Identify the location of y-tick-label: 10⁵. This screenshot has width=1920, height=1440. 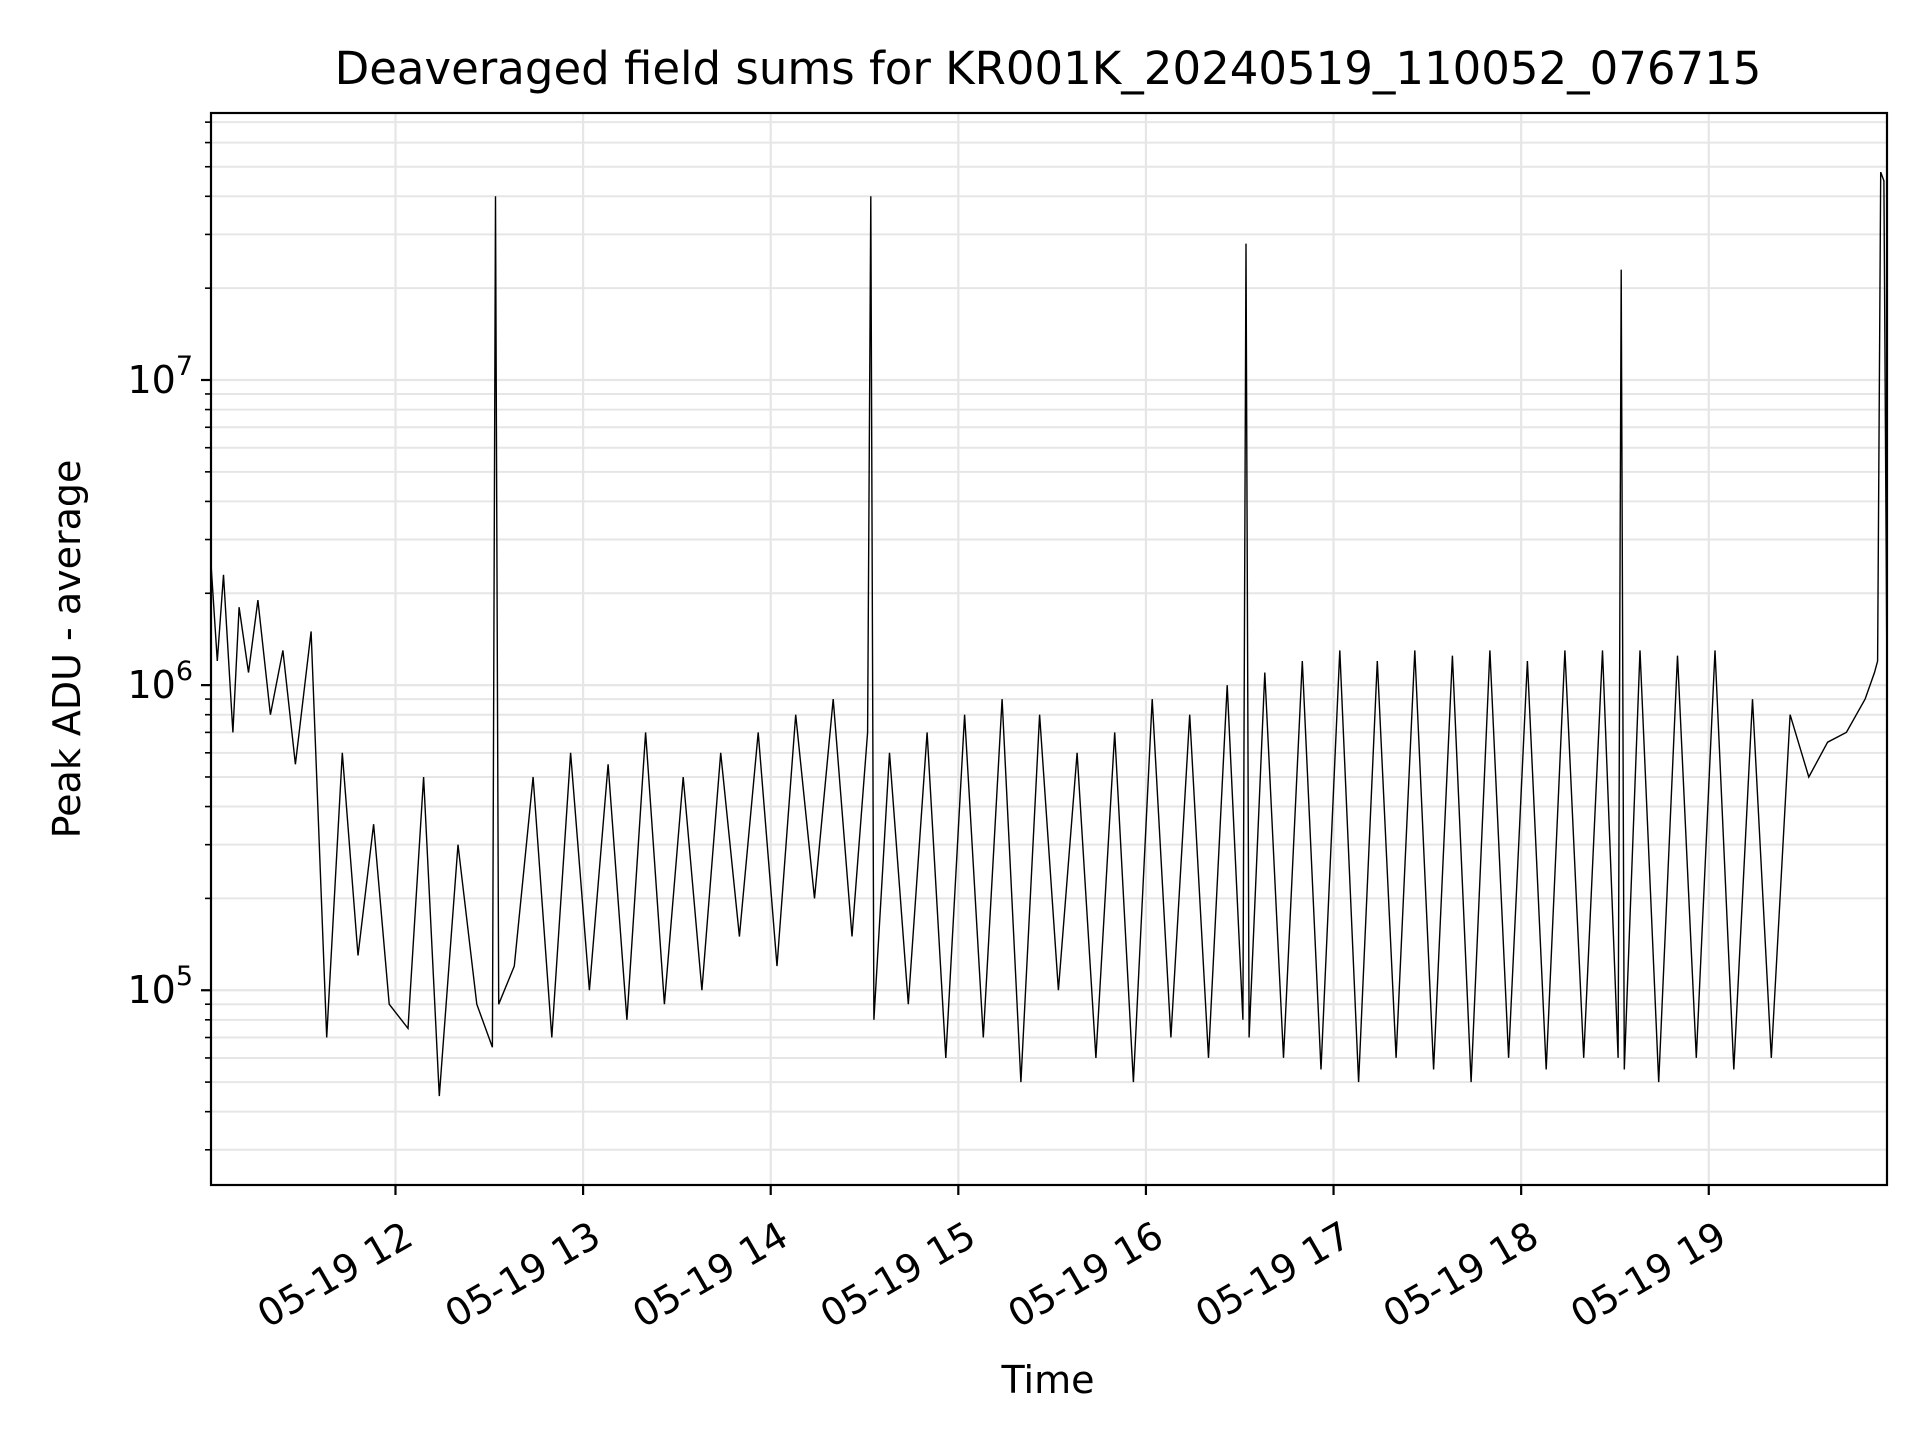
(160, 986).